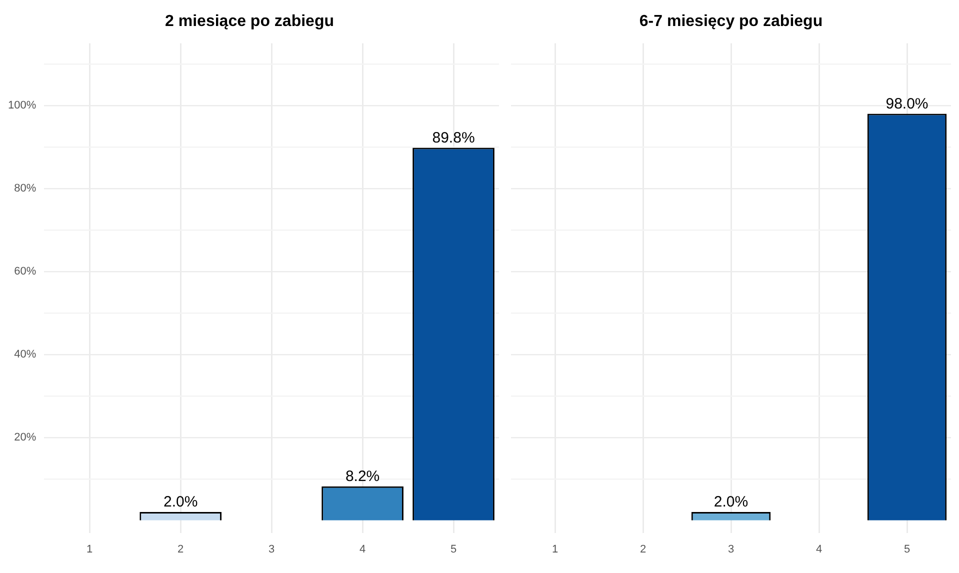 The height and width of the screenshot is (573, 959). Describe the element at coordinates (907, 103) in the screenshot. I see `data-label: 98.0%` at that location.